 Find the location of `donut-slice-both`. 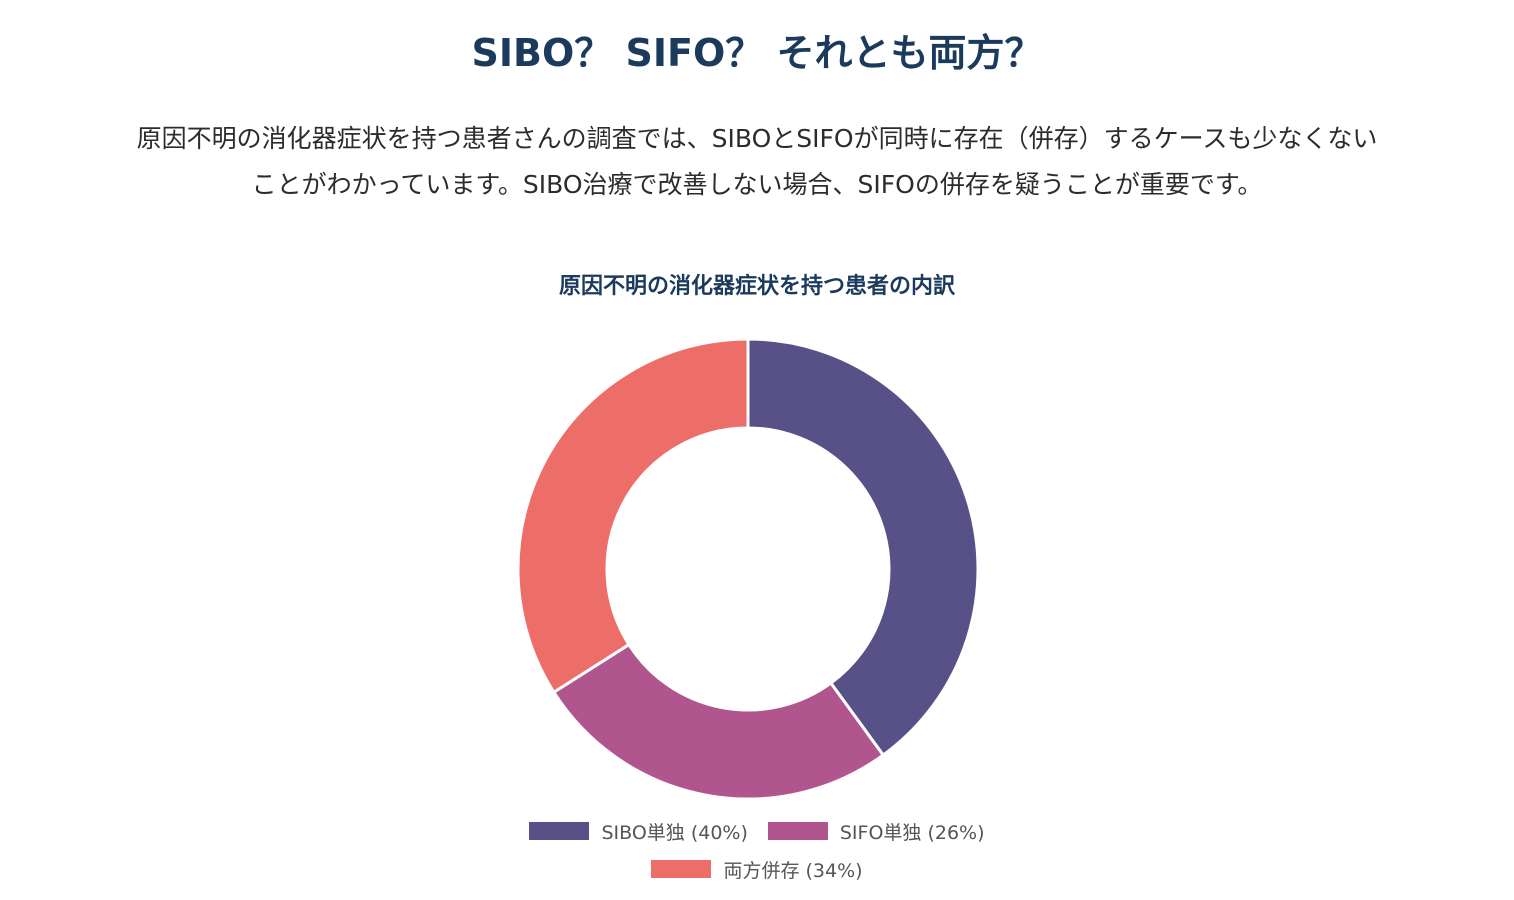

donut-slice-both is located at coordinates (633, 516).